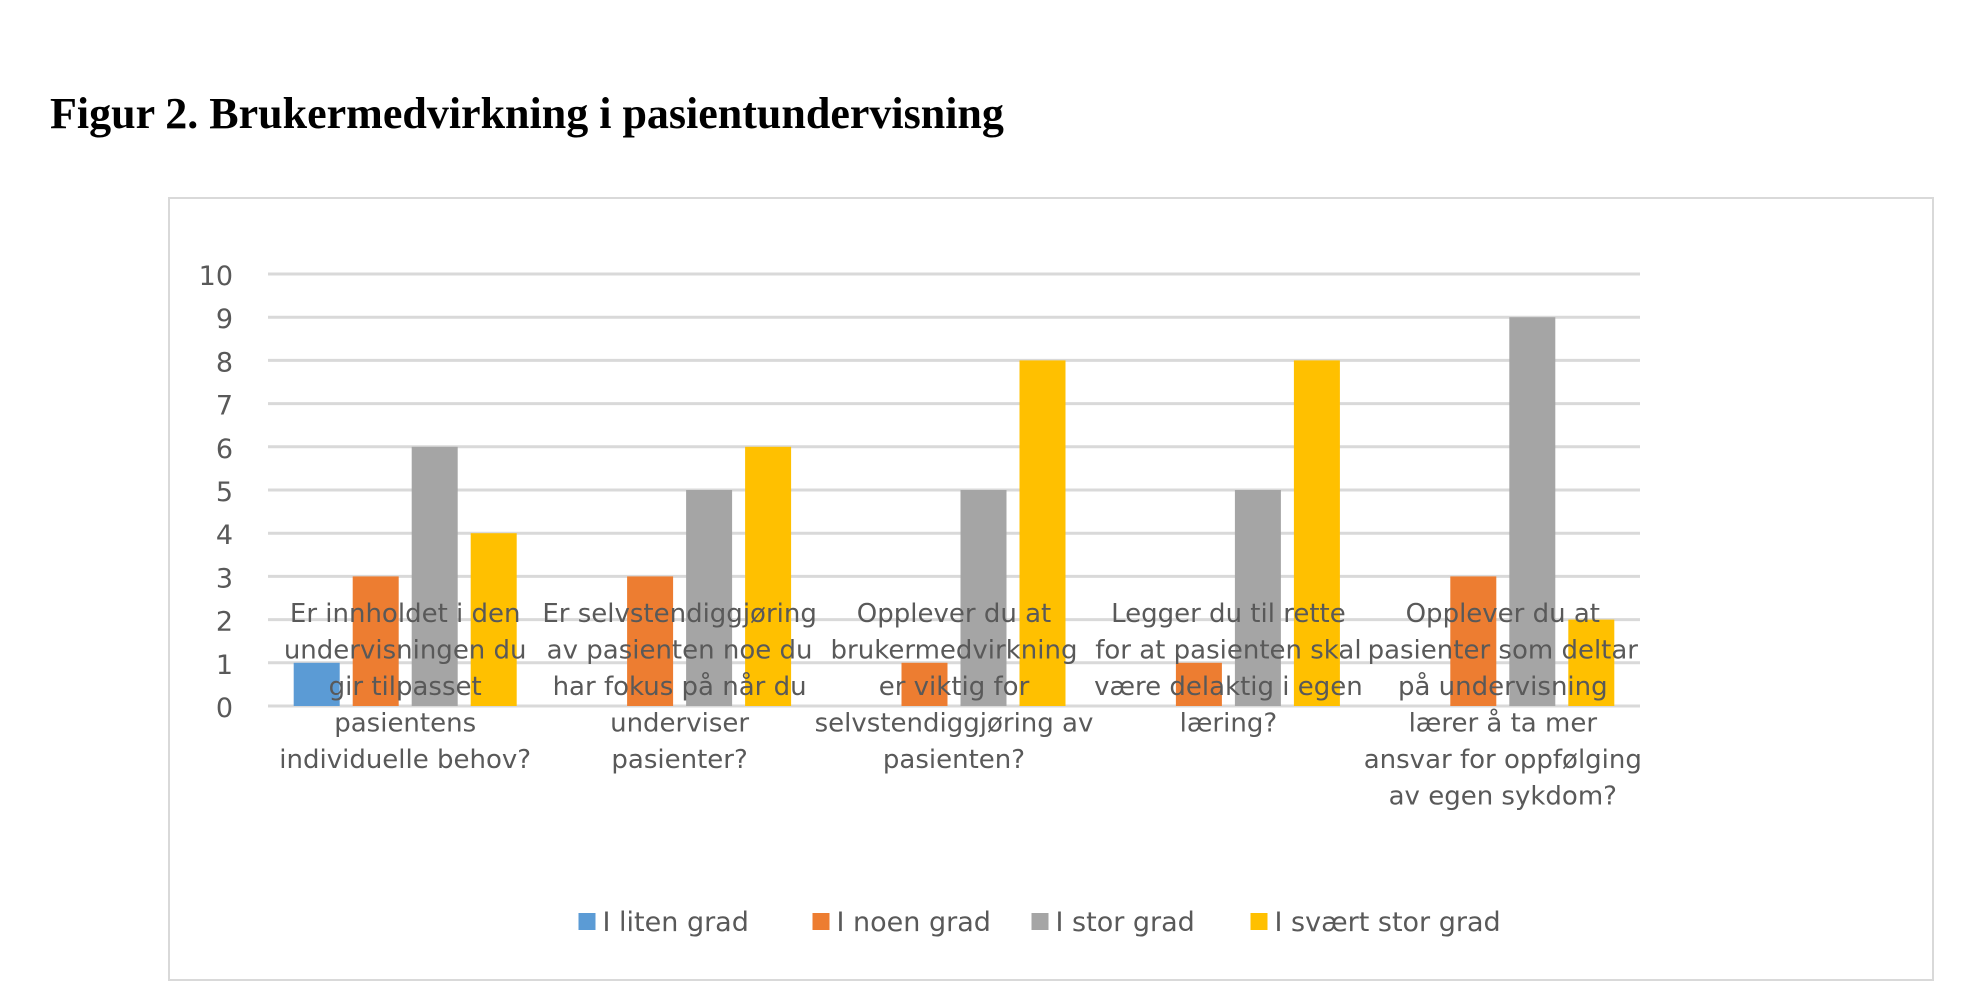 Image resolution: width=1980 pixels, height=990 pixels. I want to click on legend-label: I liten grad, so click(676, 922).